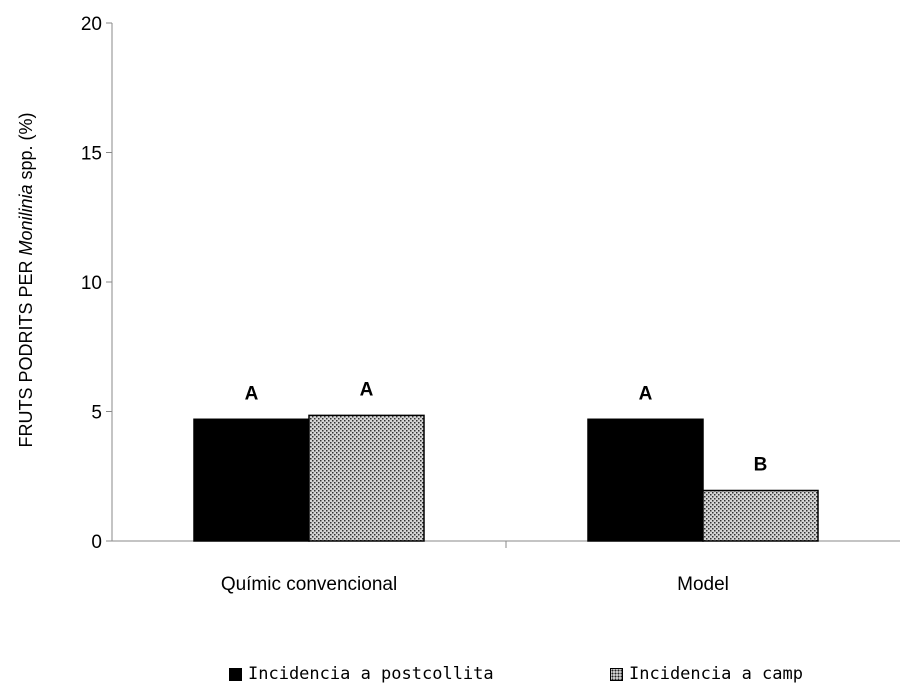  I want to click on significance-letter: B, so click(761, 464).